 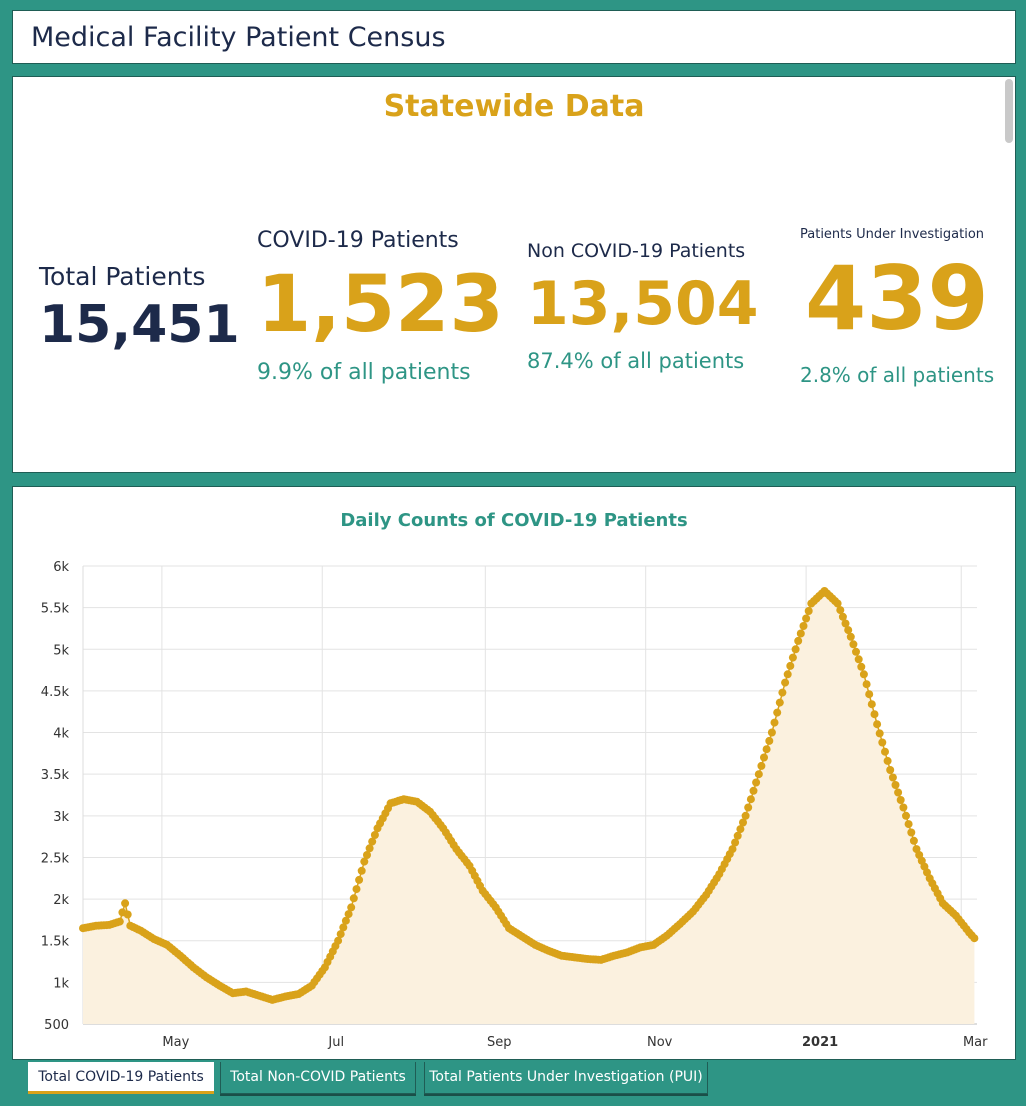 I want to click on y-tick-label: 500, so click(x=56, y=1025).